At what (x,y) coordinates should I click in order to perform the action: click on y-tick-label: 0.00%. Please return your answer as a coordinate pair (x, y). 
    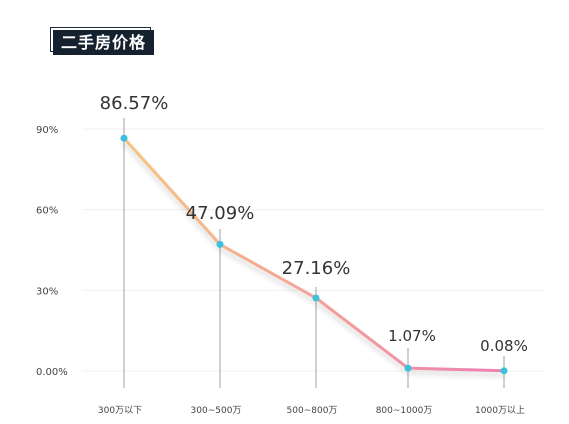
    Looking at the image, I should click on (52, 372).